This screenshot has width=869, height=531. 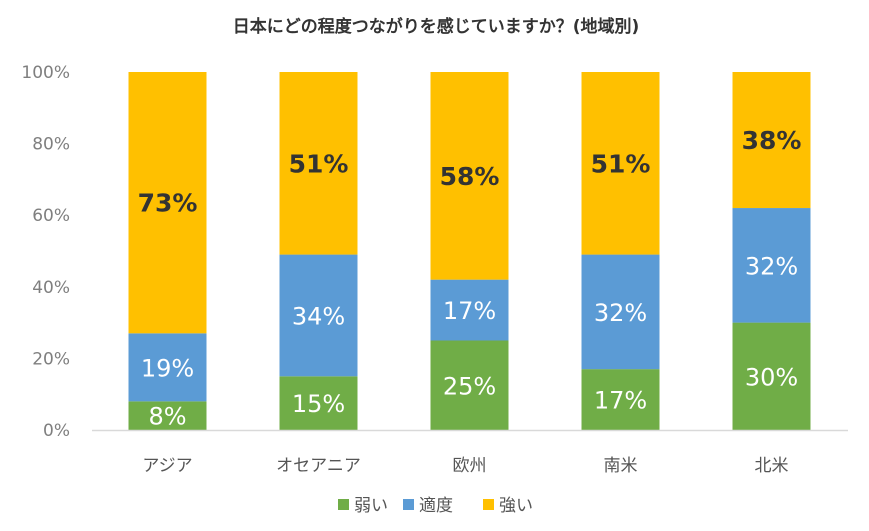 I want to click on legend-label: 適度, so click(x=436, y=506).